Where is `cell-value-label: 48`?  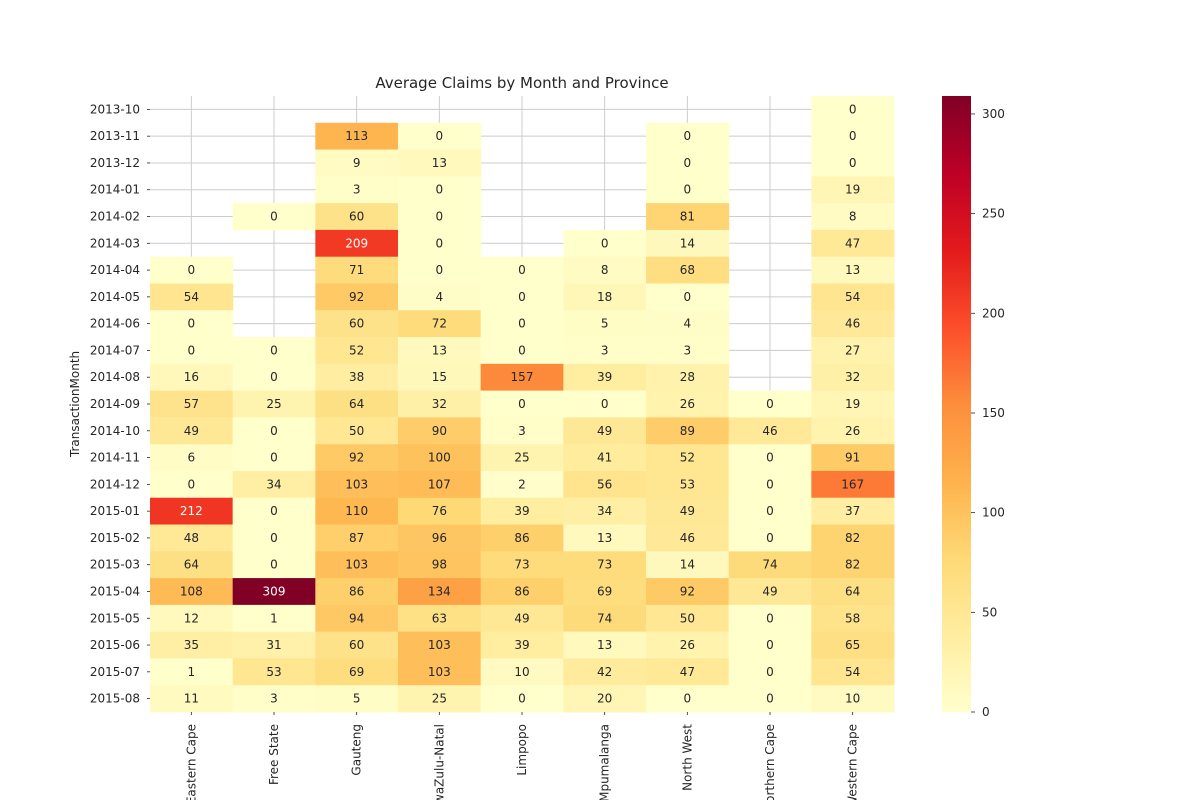 cell-value-label: 48 is located at coordinates (191, 538).